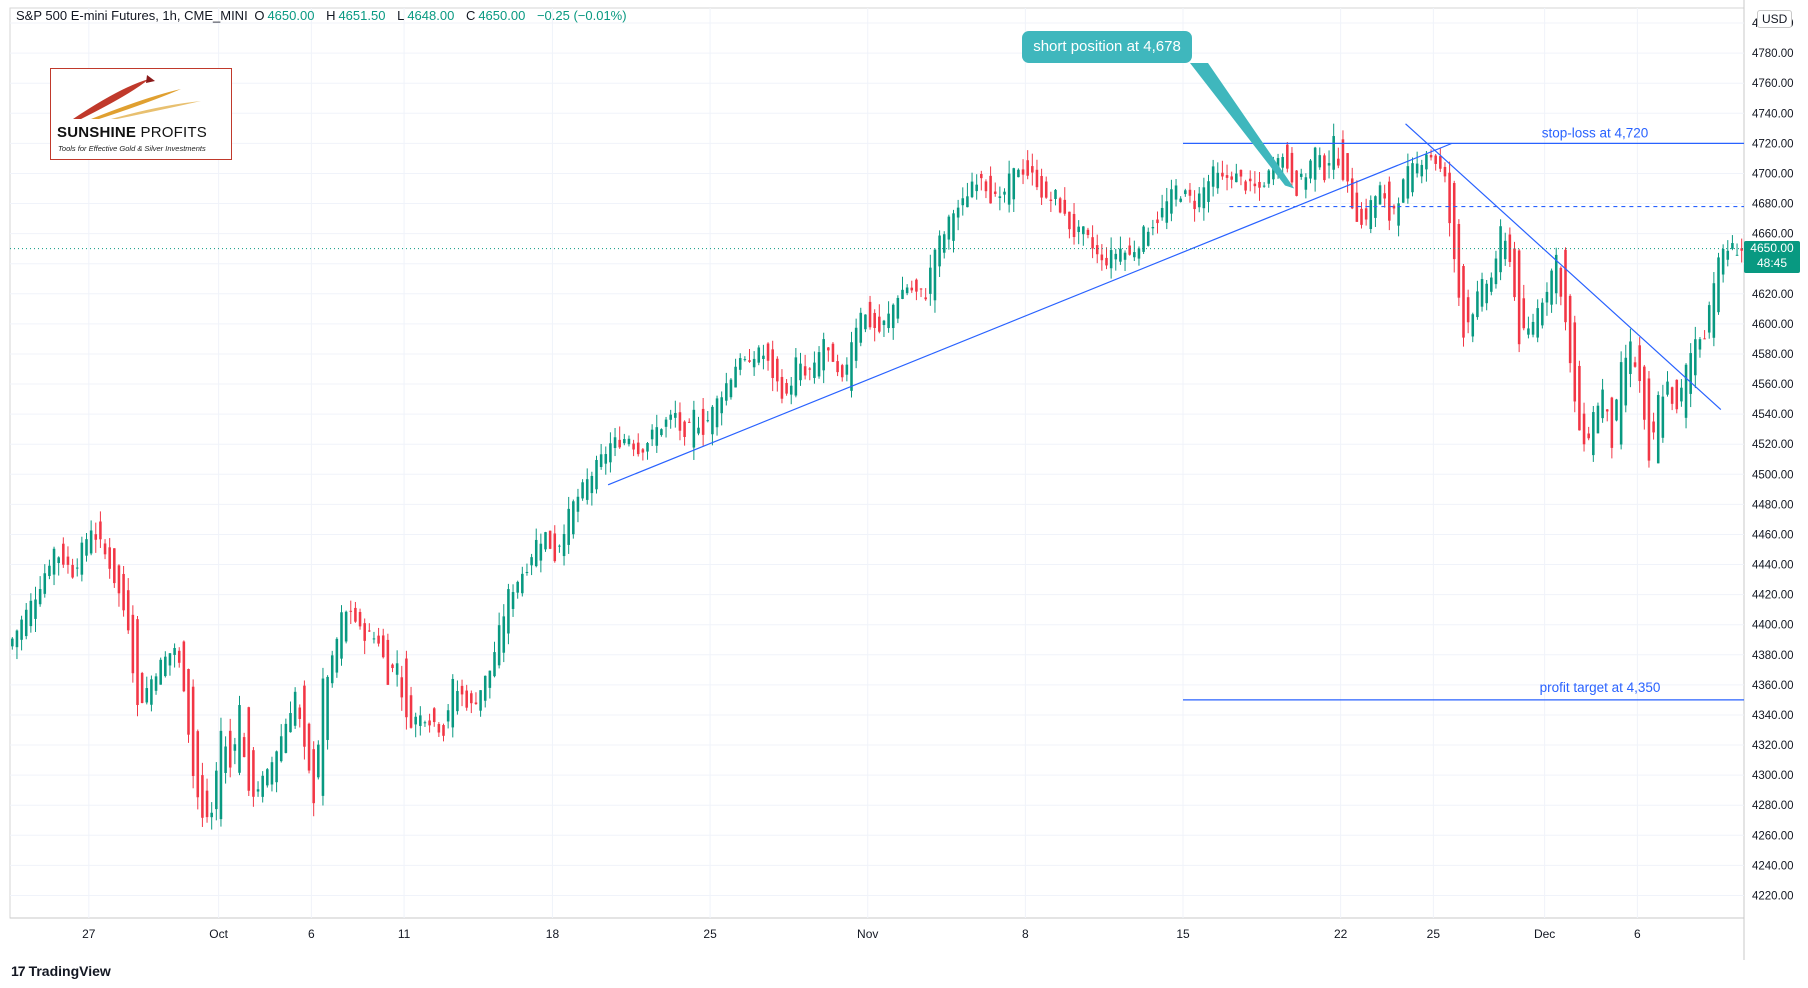 This screenshot has height=988, width=1808. Describe the element at coordinates (1773, 896) in the screenshot. I see `y-tick-label: 4220.00` at that location.